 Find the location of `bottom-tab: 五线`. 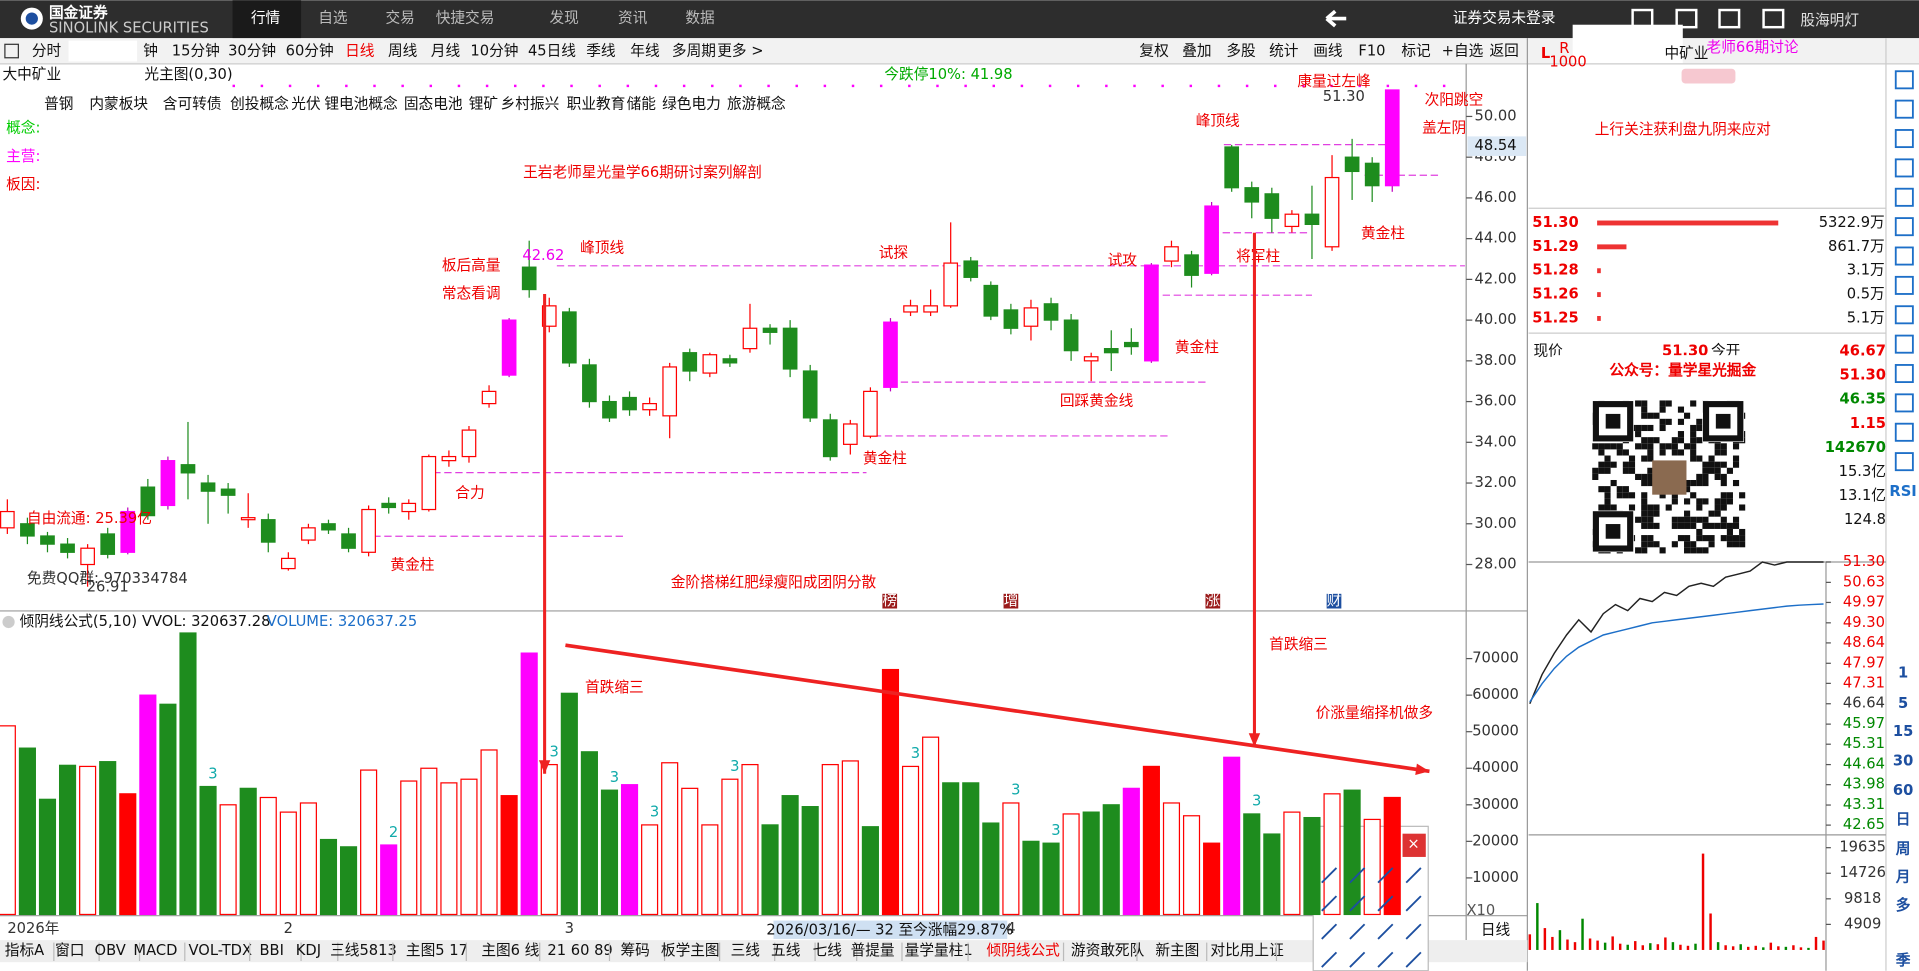

bottom-tab: 五线 is located at coordinates (786, 950).